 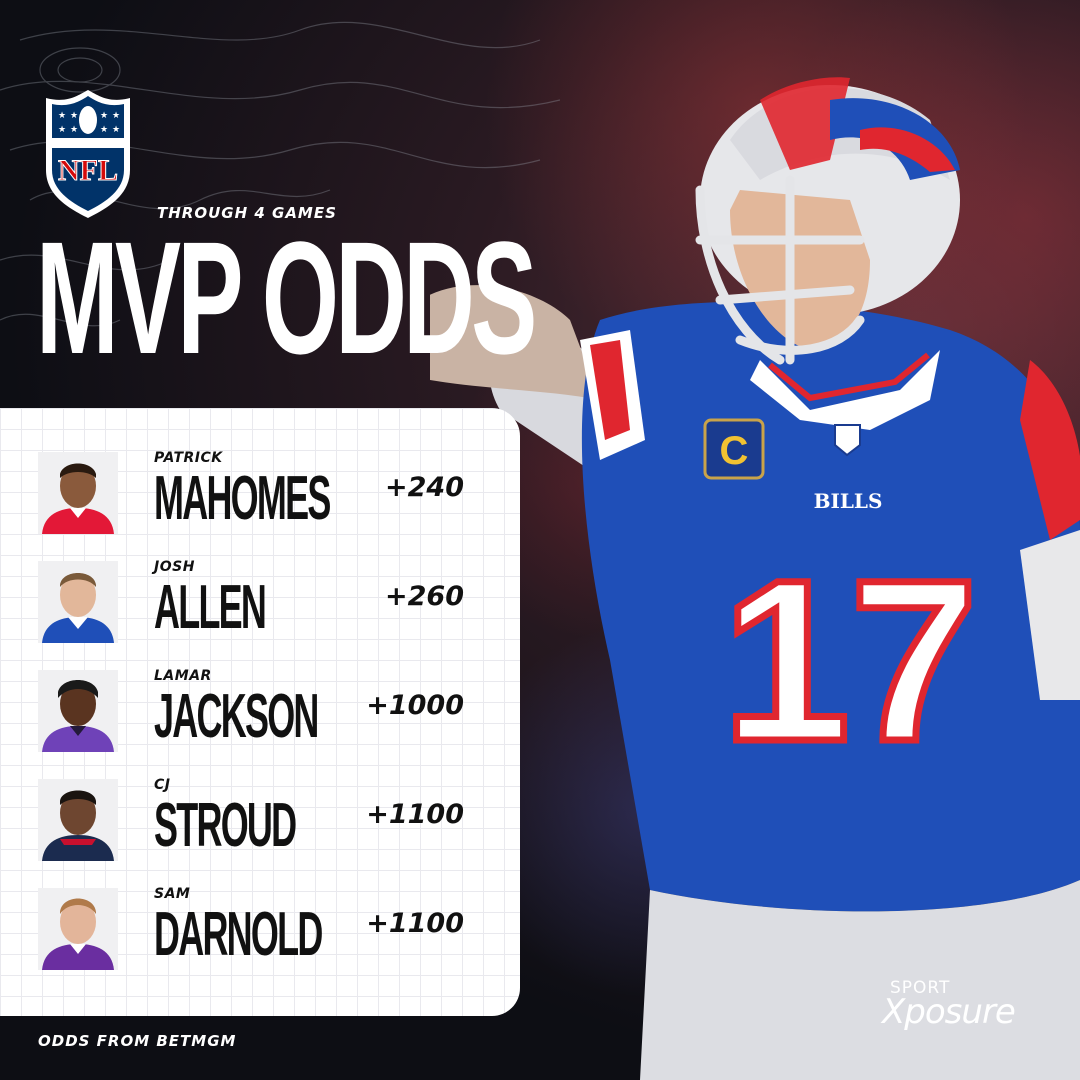 I want to click on list-item: JOSH ALLEN +260, so click(x=258, y=601).